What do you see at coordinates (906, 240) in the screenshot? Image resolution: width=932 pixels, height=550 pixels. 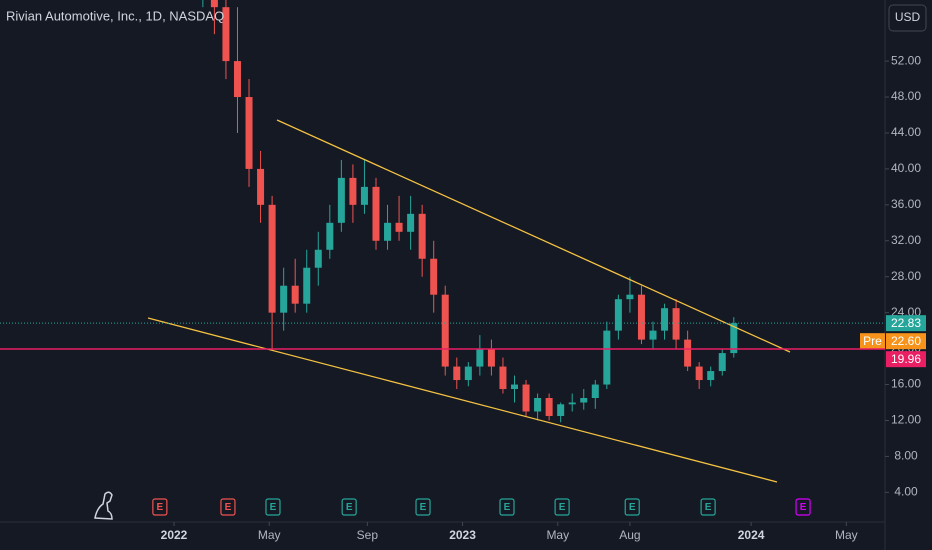 I see `y-tick-label: 32.00` at bounding box center [906, 240].